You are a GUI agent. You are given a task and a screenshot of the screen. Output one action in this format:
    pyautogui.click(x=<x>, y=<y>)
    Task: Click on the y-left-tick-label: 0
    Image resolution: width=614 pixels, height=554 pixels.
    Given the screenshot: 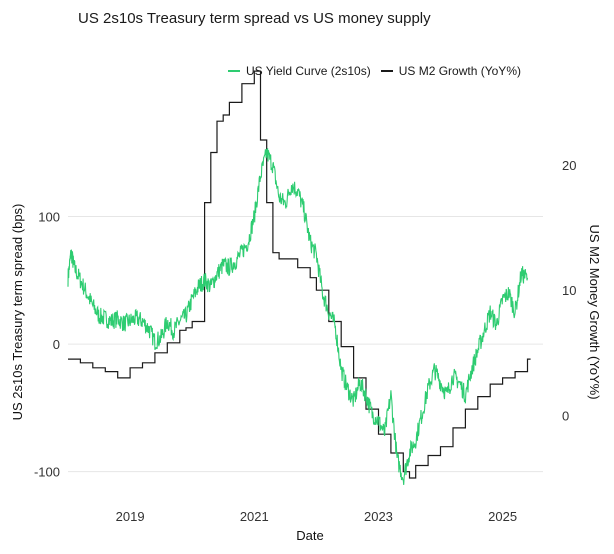 What is the action you would take?
    pyautogui.click(x=56, y=344)
    